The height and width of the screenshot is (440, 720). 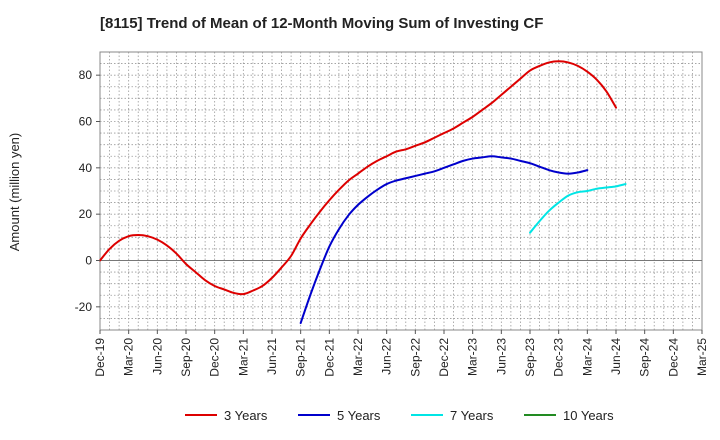 What do you see at coordinates (86, 214) in the screenshot?
I see `y-tick-label: 20` at bounding box center [86, 214].